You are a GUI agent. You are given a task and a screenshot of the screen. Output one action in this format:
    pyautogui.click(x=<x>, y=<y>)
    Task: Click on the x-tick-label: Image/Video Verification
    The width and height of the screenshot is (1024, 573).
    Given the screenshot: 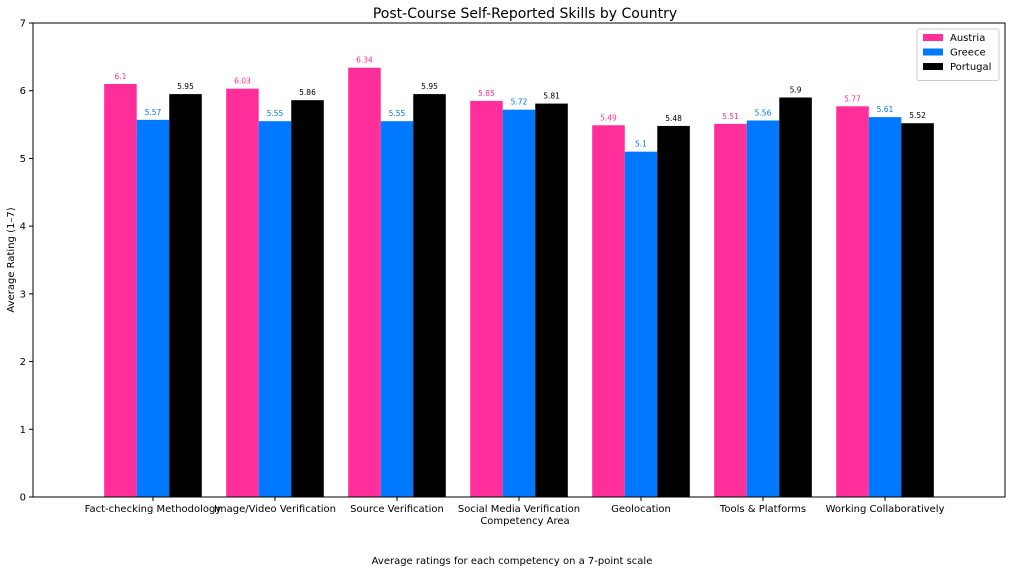 What is the action you would take?
    pyautogui.click(x=275, y=509)
    